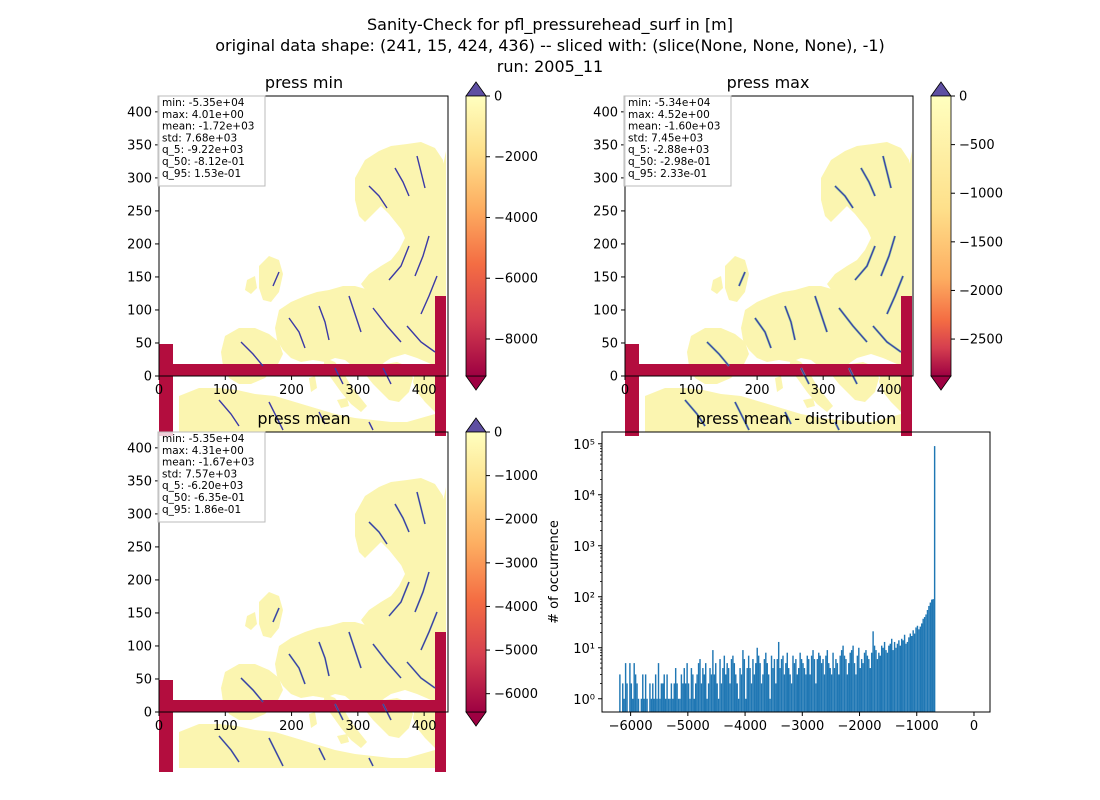  I want to click on stats-line: q_5: -9.22e+03, so click(202, 150).